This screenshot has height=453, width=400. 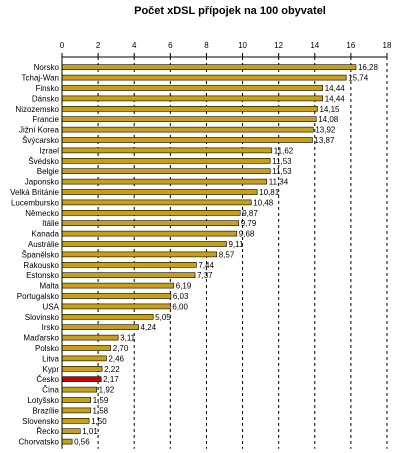 What do you see at coordinates (116, 358) in the screenshot?
I see `value-label: 2,46` at bounding box center [116, 358].